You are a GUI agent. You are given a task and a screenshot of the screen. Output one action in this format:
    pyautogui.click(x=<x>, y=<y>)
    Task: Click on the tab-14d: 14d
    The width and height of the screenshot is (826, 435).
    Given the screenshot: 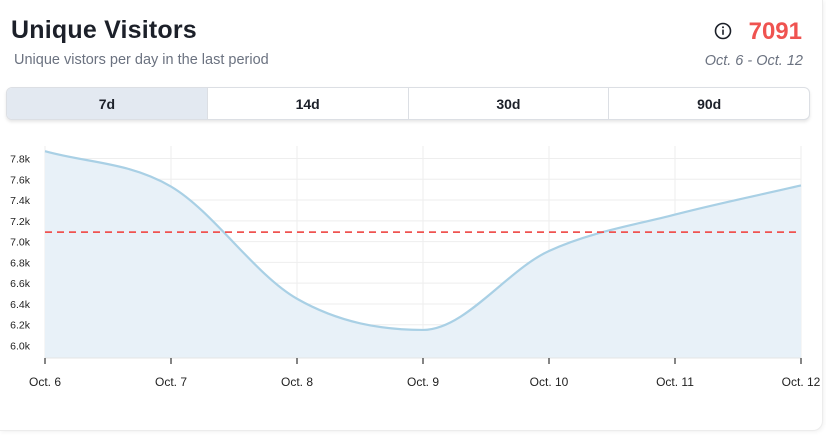 What is the action you would take?
    pyautogui.click(x=307, y=103)
    